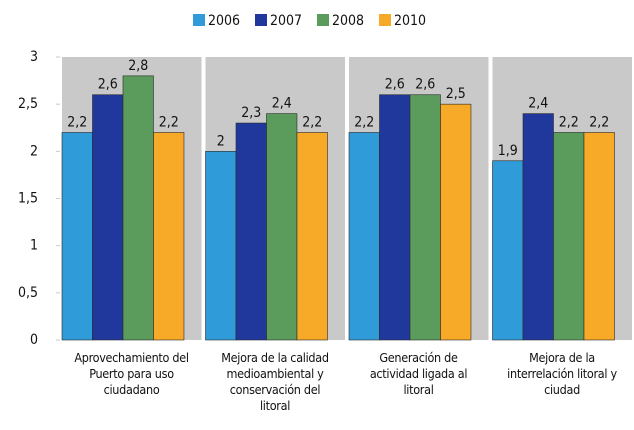  I want to click on value-label: 2,5, so click(456, 94).